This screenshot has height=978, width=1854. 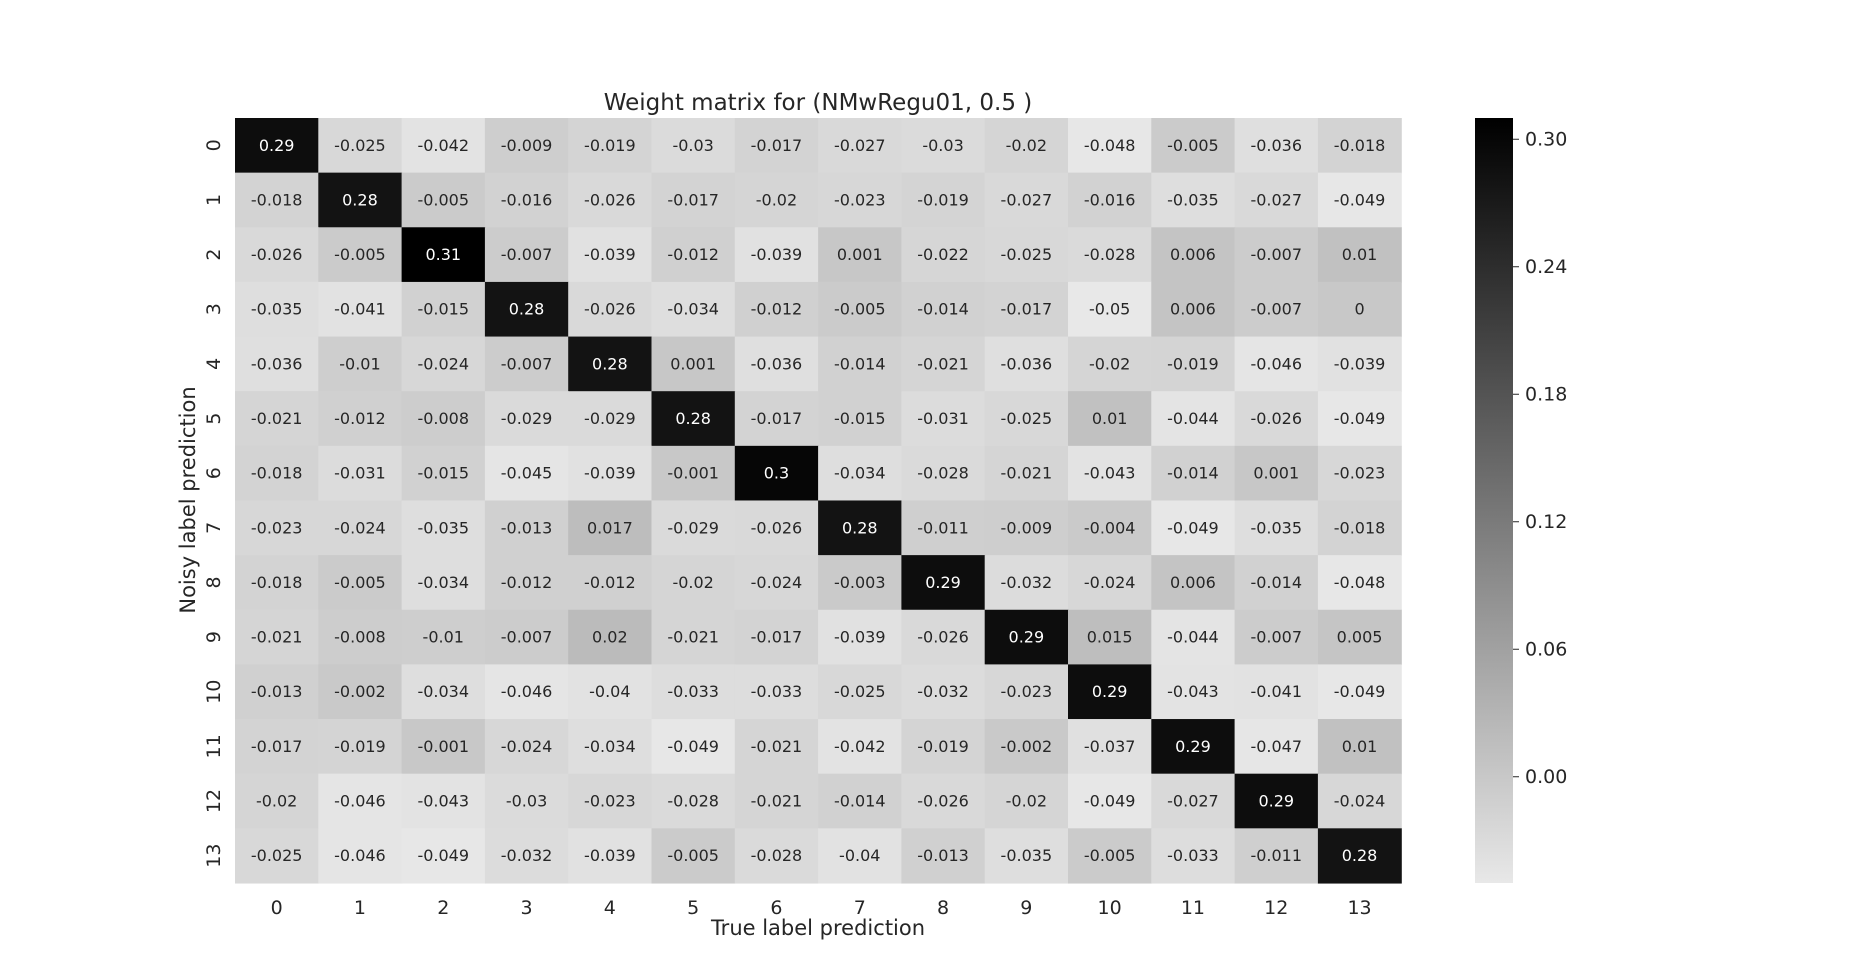 I want to click on heatmap-cell-label-2-11: 0.006, so click(x=1193, y=254).